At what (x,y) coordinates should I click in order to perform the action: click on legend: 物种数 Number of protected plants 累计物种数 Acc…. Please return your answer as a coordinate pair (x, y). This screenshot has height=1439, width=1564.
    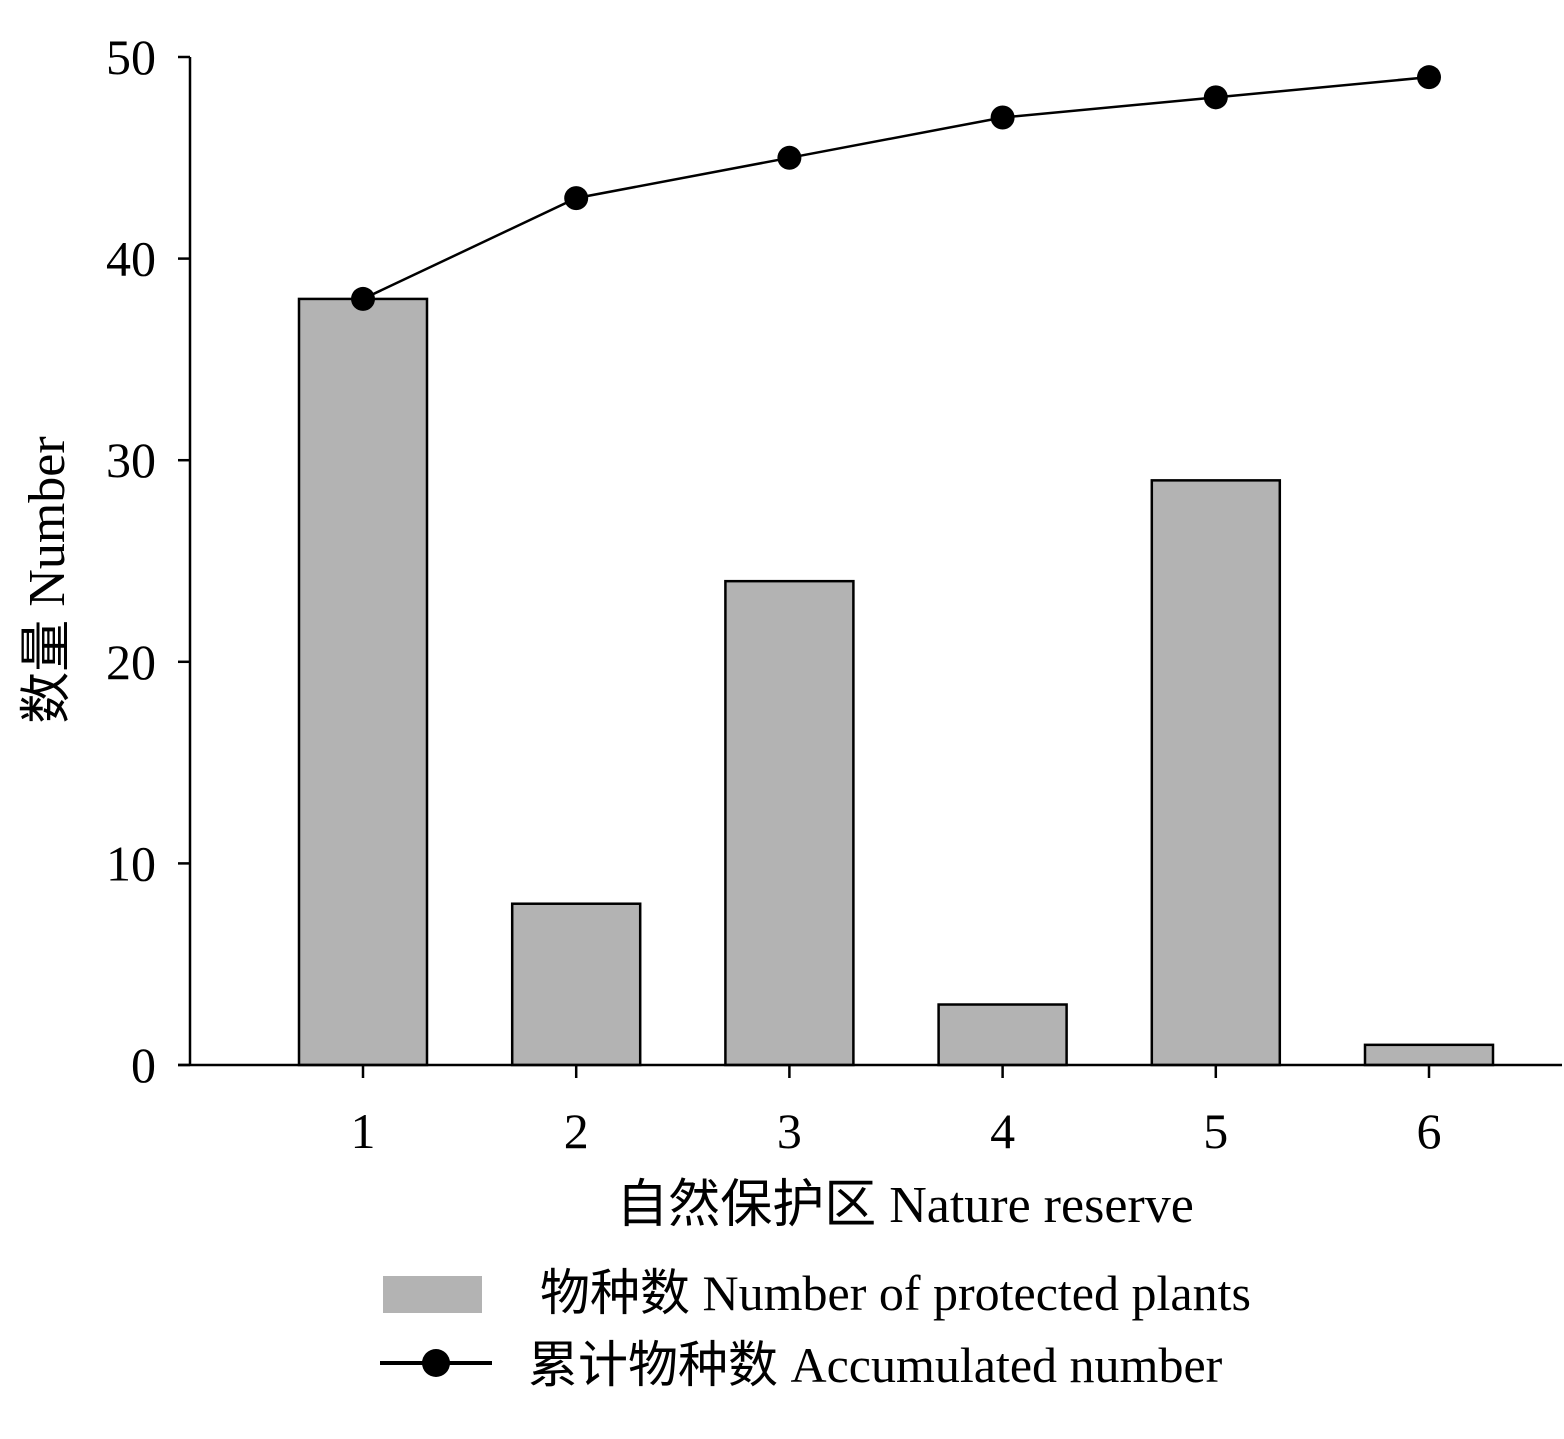
    Looking at the image, I should click on (815, 1329).